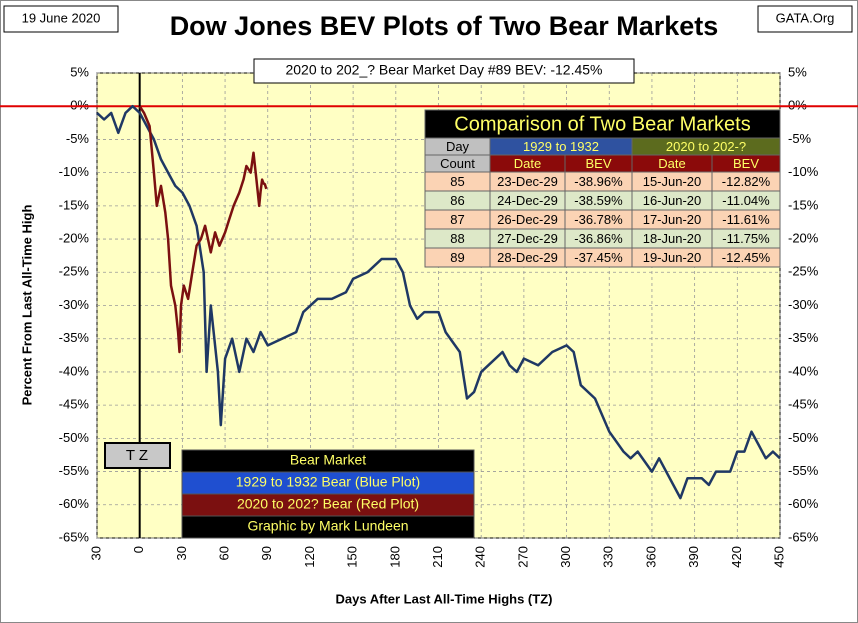 Image resolution: width=858 pixels, height=623 pixels. Describe the element at coordinates (480, 557) in the screenshot. I see `x-tick-label: 240` at that location.